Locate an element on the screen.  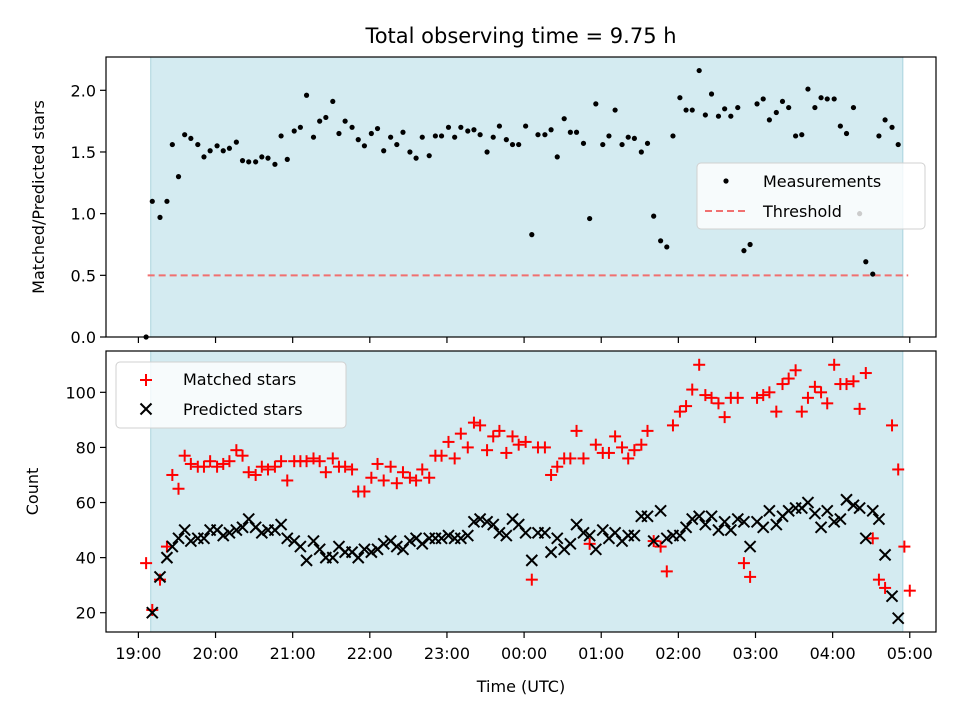
x-tick-label: 19:00 is located at coordinates (138, 653).